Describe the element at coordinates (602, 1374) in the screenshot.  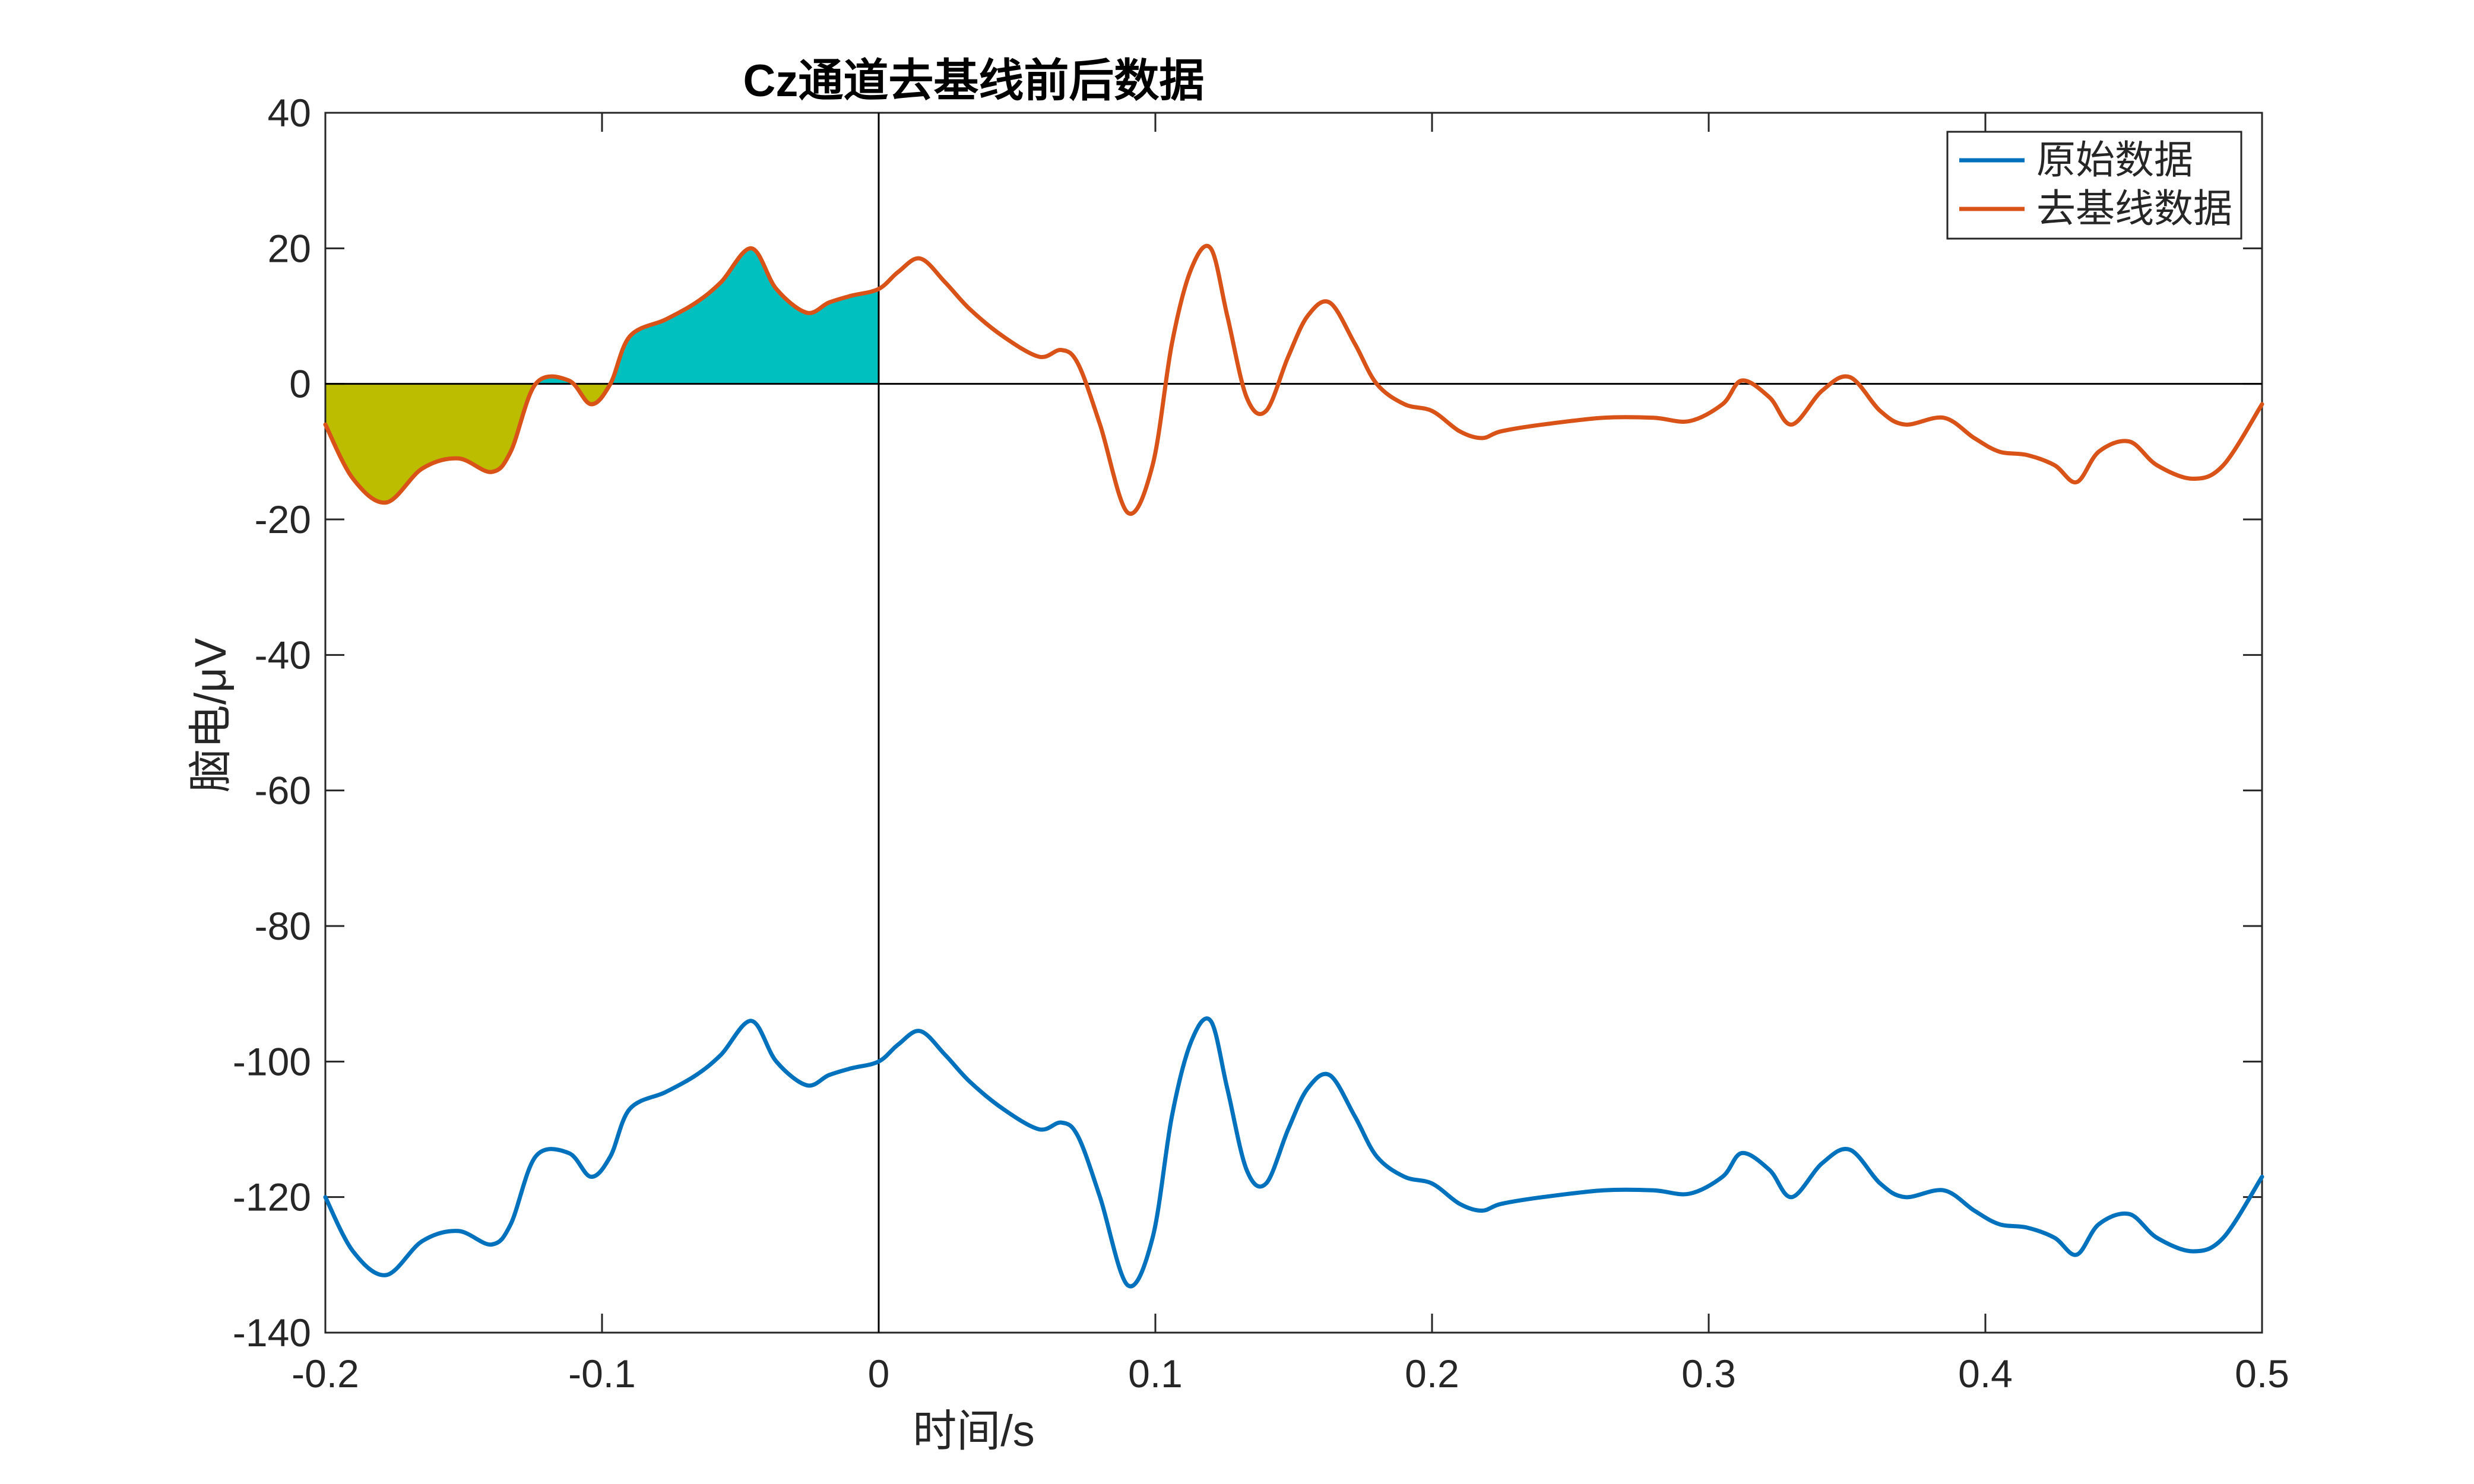
I see `x-tick-label: -0.1` at that location.